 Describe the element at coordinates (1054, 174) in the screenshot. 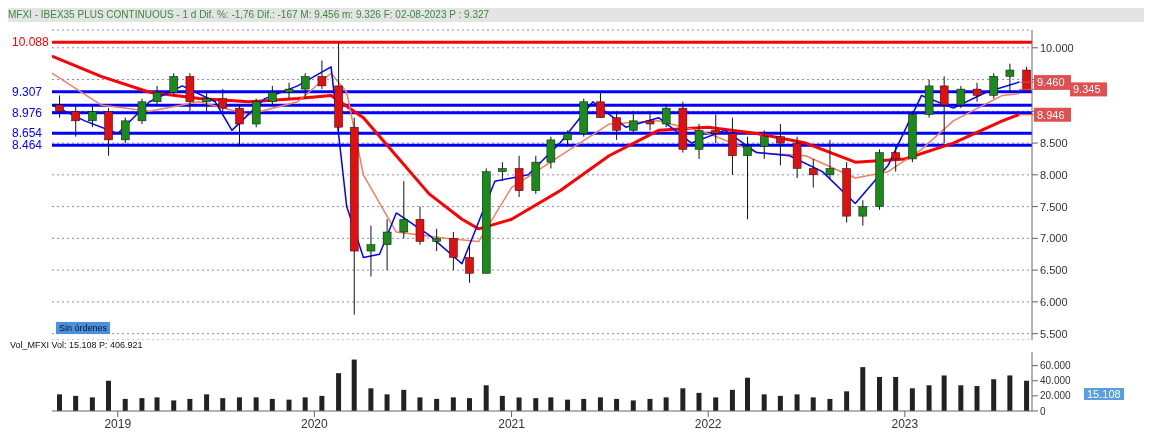

I see `y-tick-label: 8.000` at that location.